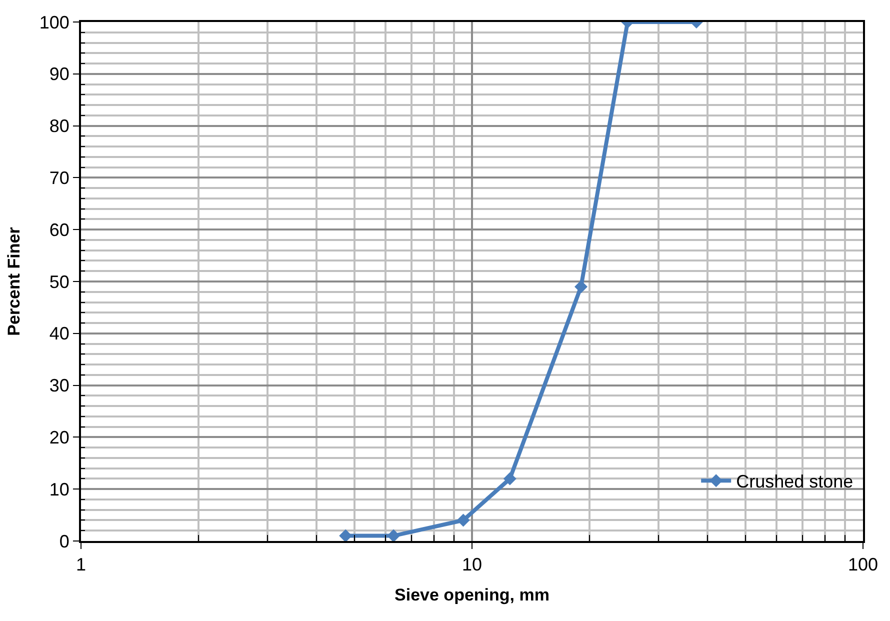 This screenshot has height=621, width=890. I want to click on y-tick-label: 100, so click(54, 22).